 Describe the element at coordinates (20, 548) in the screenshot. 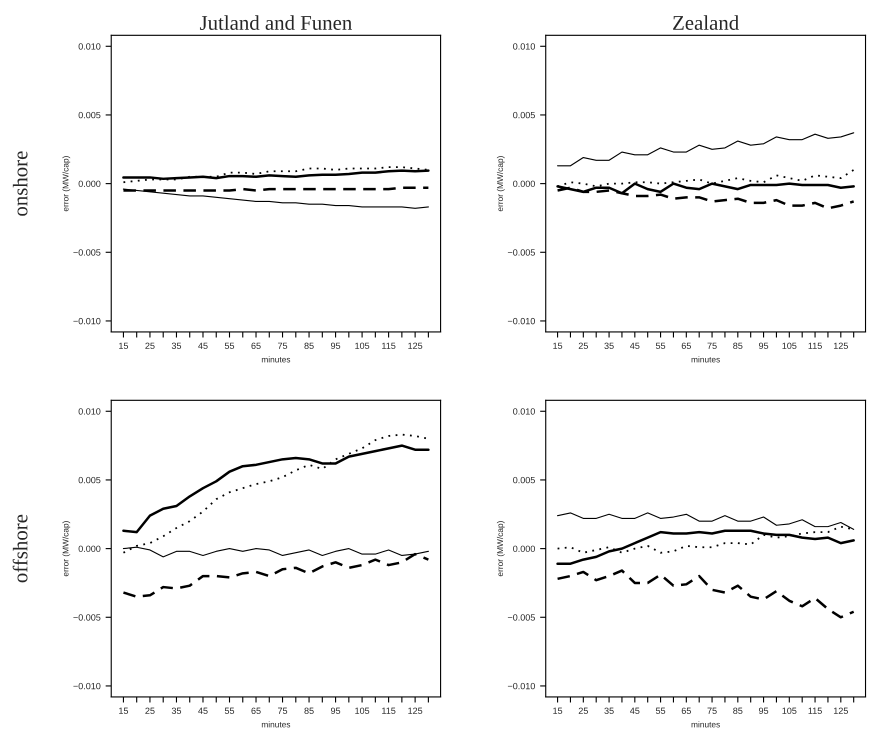

I see `text: offshore` at that location.